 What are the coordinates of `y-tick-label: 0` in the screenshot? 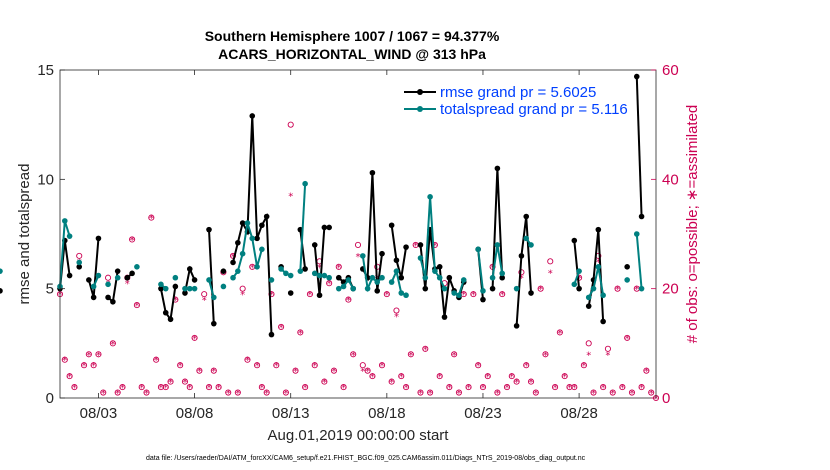 It's located at (50, 398).